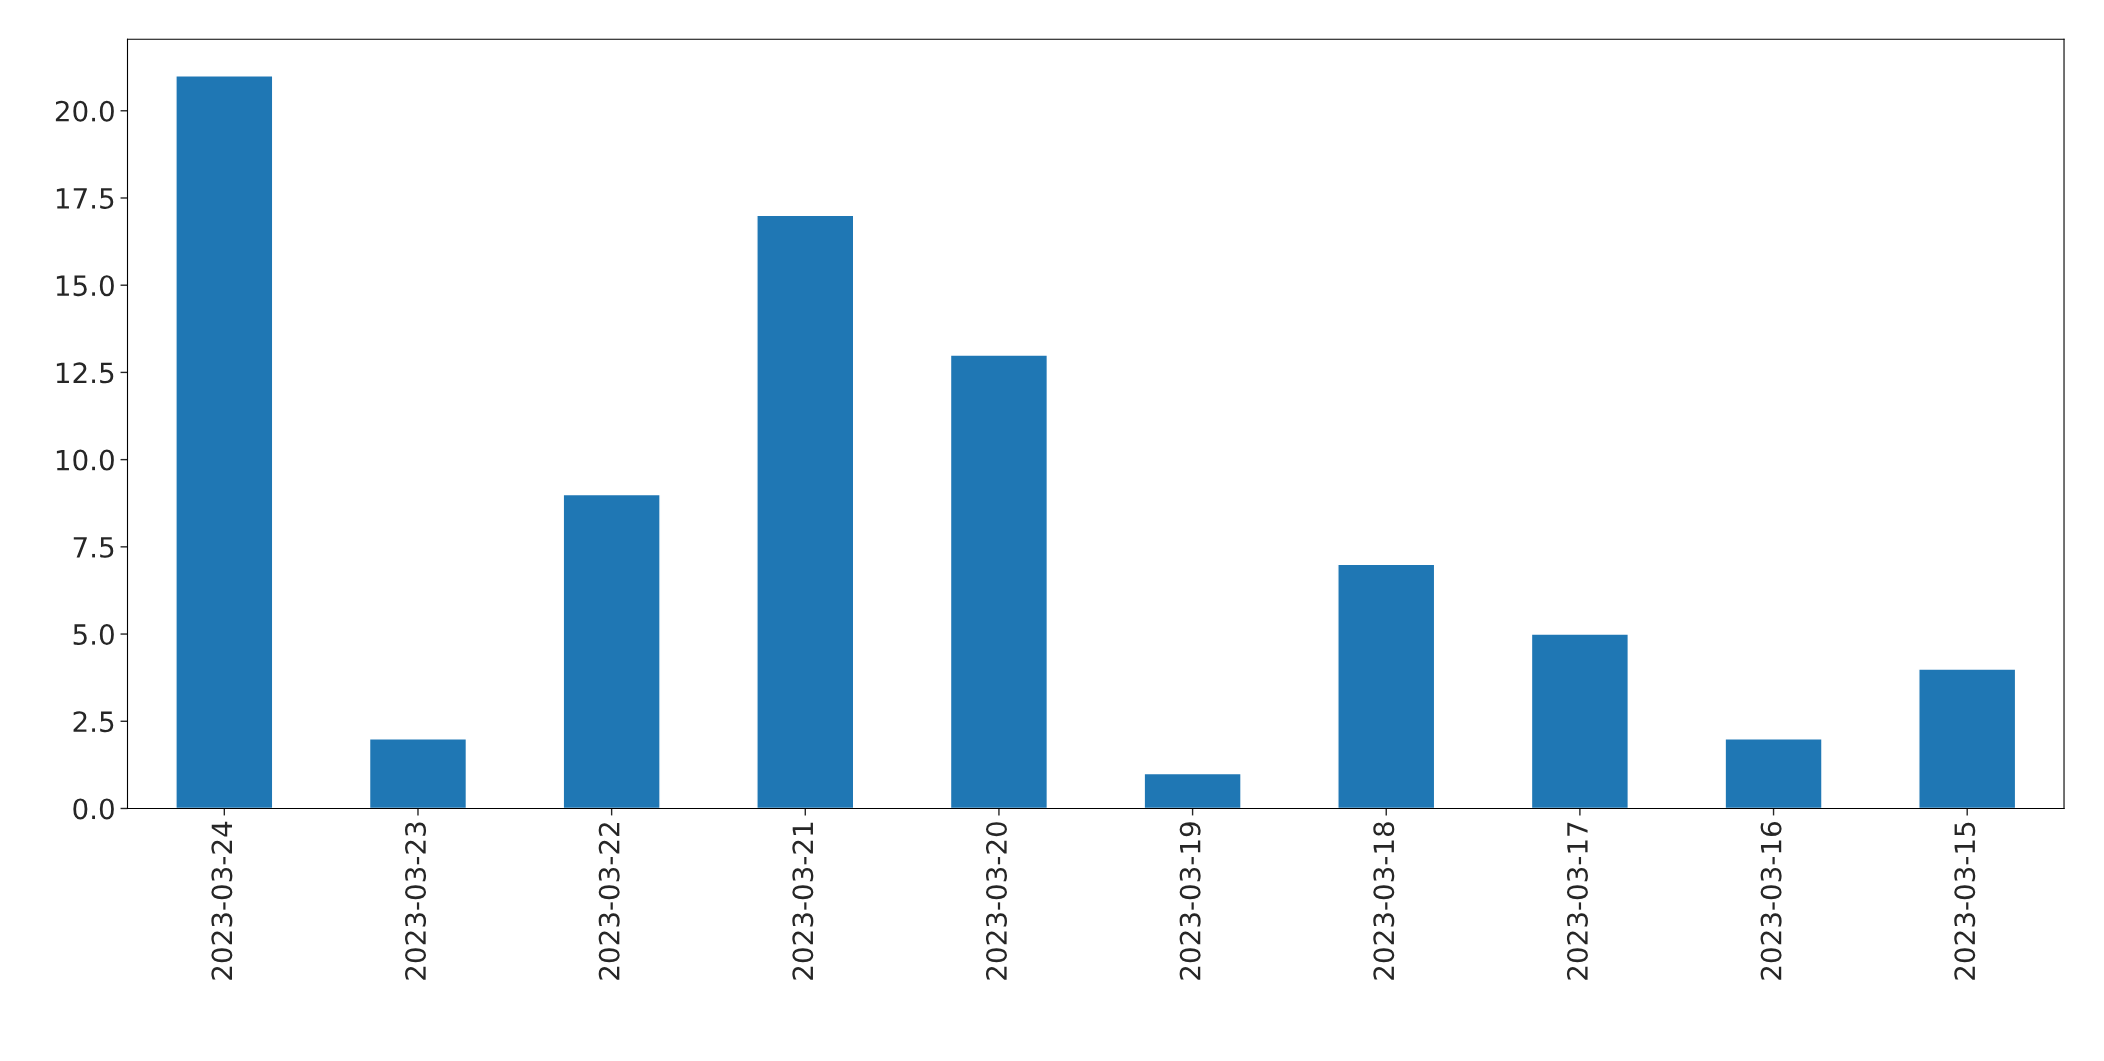  Describe the element at coordinates (93, 547) in the screenshot. I see `y-tick-label: 7.5` at that location.